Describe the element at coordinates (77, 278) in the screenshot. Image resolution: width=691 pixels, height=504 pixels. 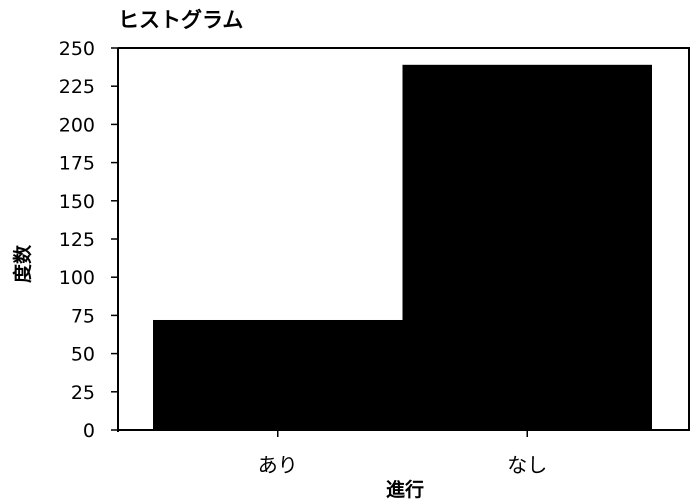
I see `y-tick-label: 100` at that location.